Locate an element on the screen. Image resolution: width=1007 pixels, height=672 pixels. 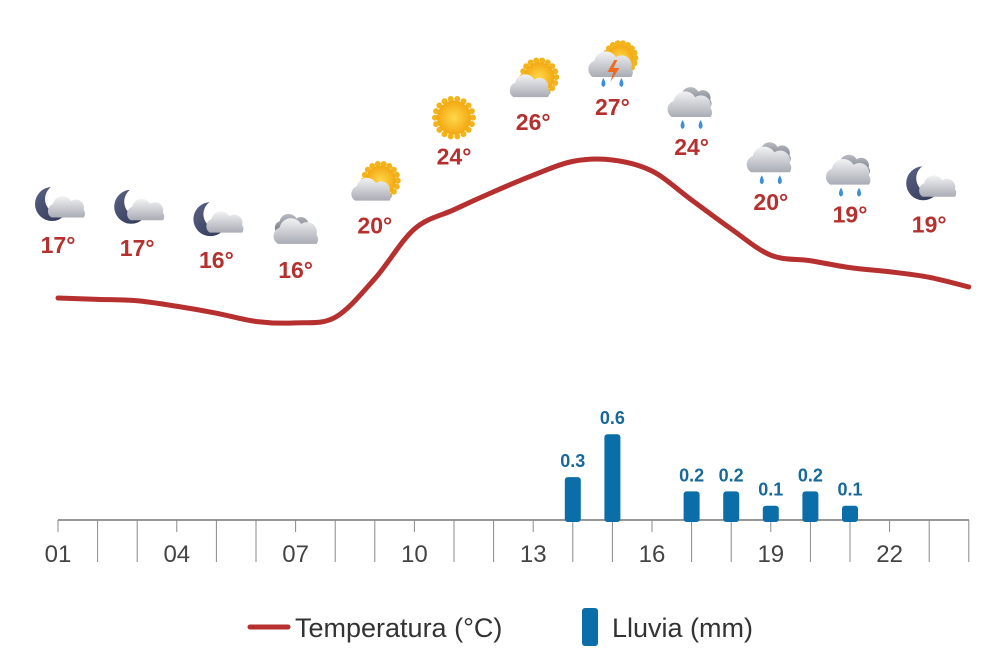
rain-labels: 0.3 0.6 0.2 0.2 0.1 0.2 0.1 is located at coordinates (711, 454).